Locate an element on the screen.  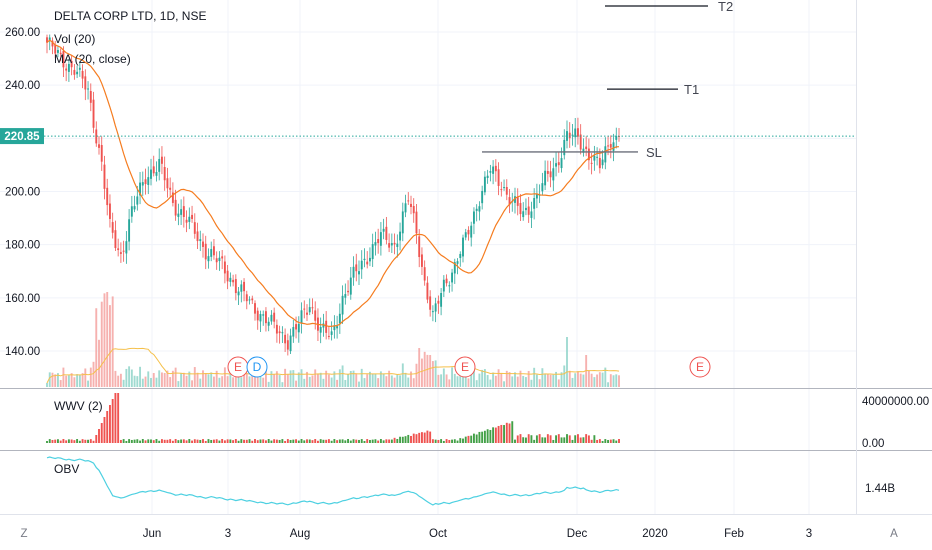
wwv-legend: WWV (2) is located at coordinates (78, 406).